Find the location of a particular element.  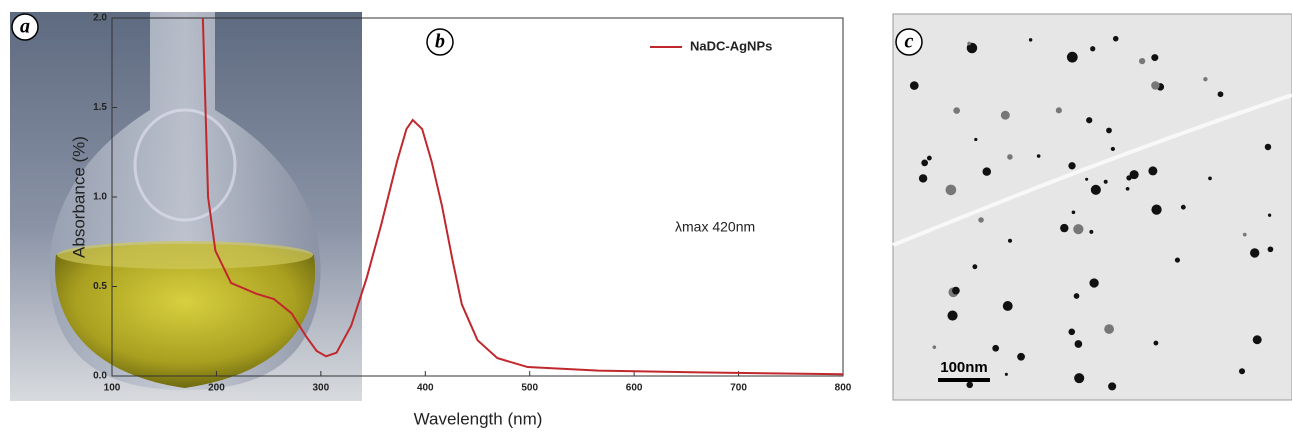

crack is located at coordinates (1092, 170).